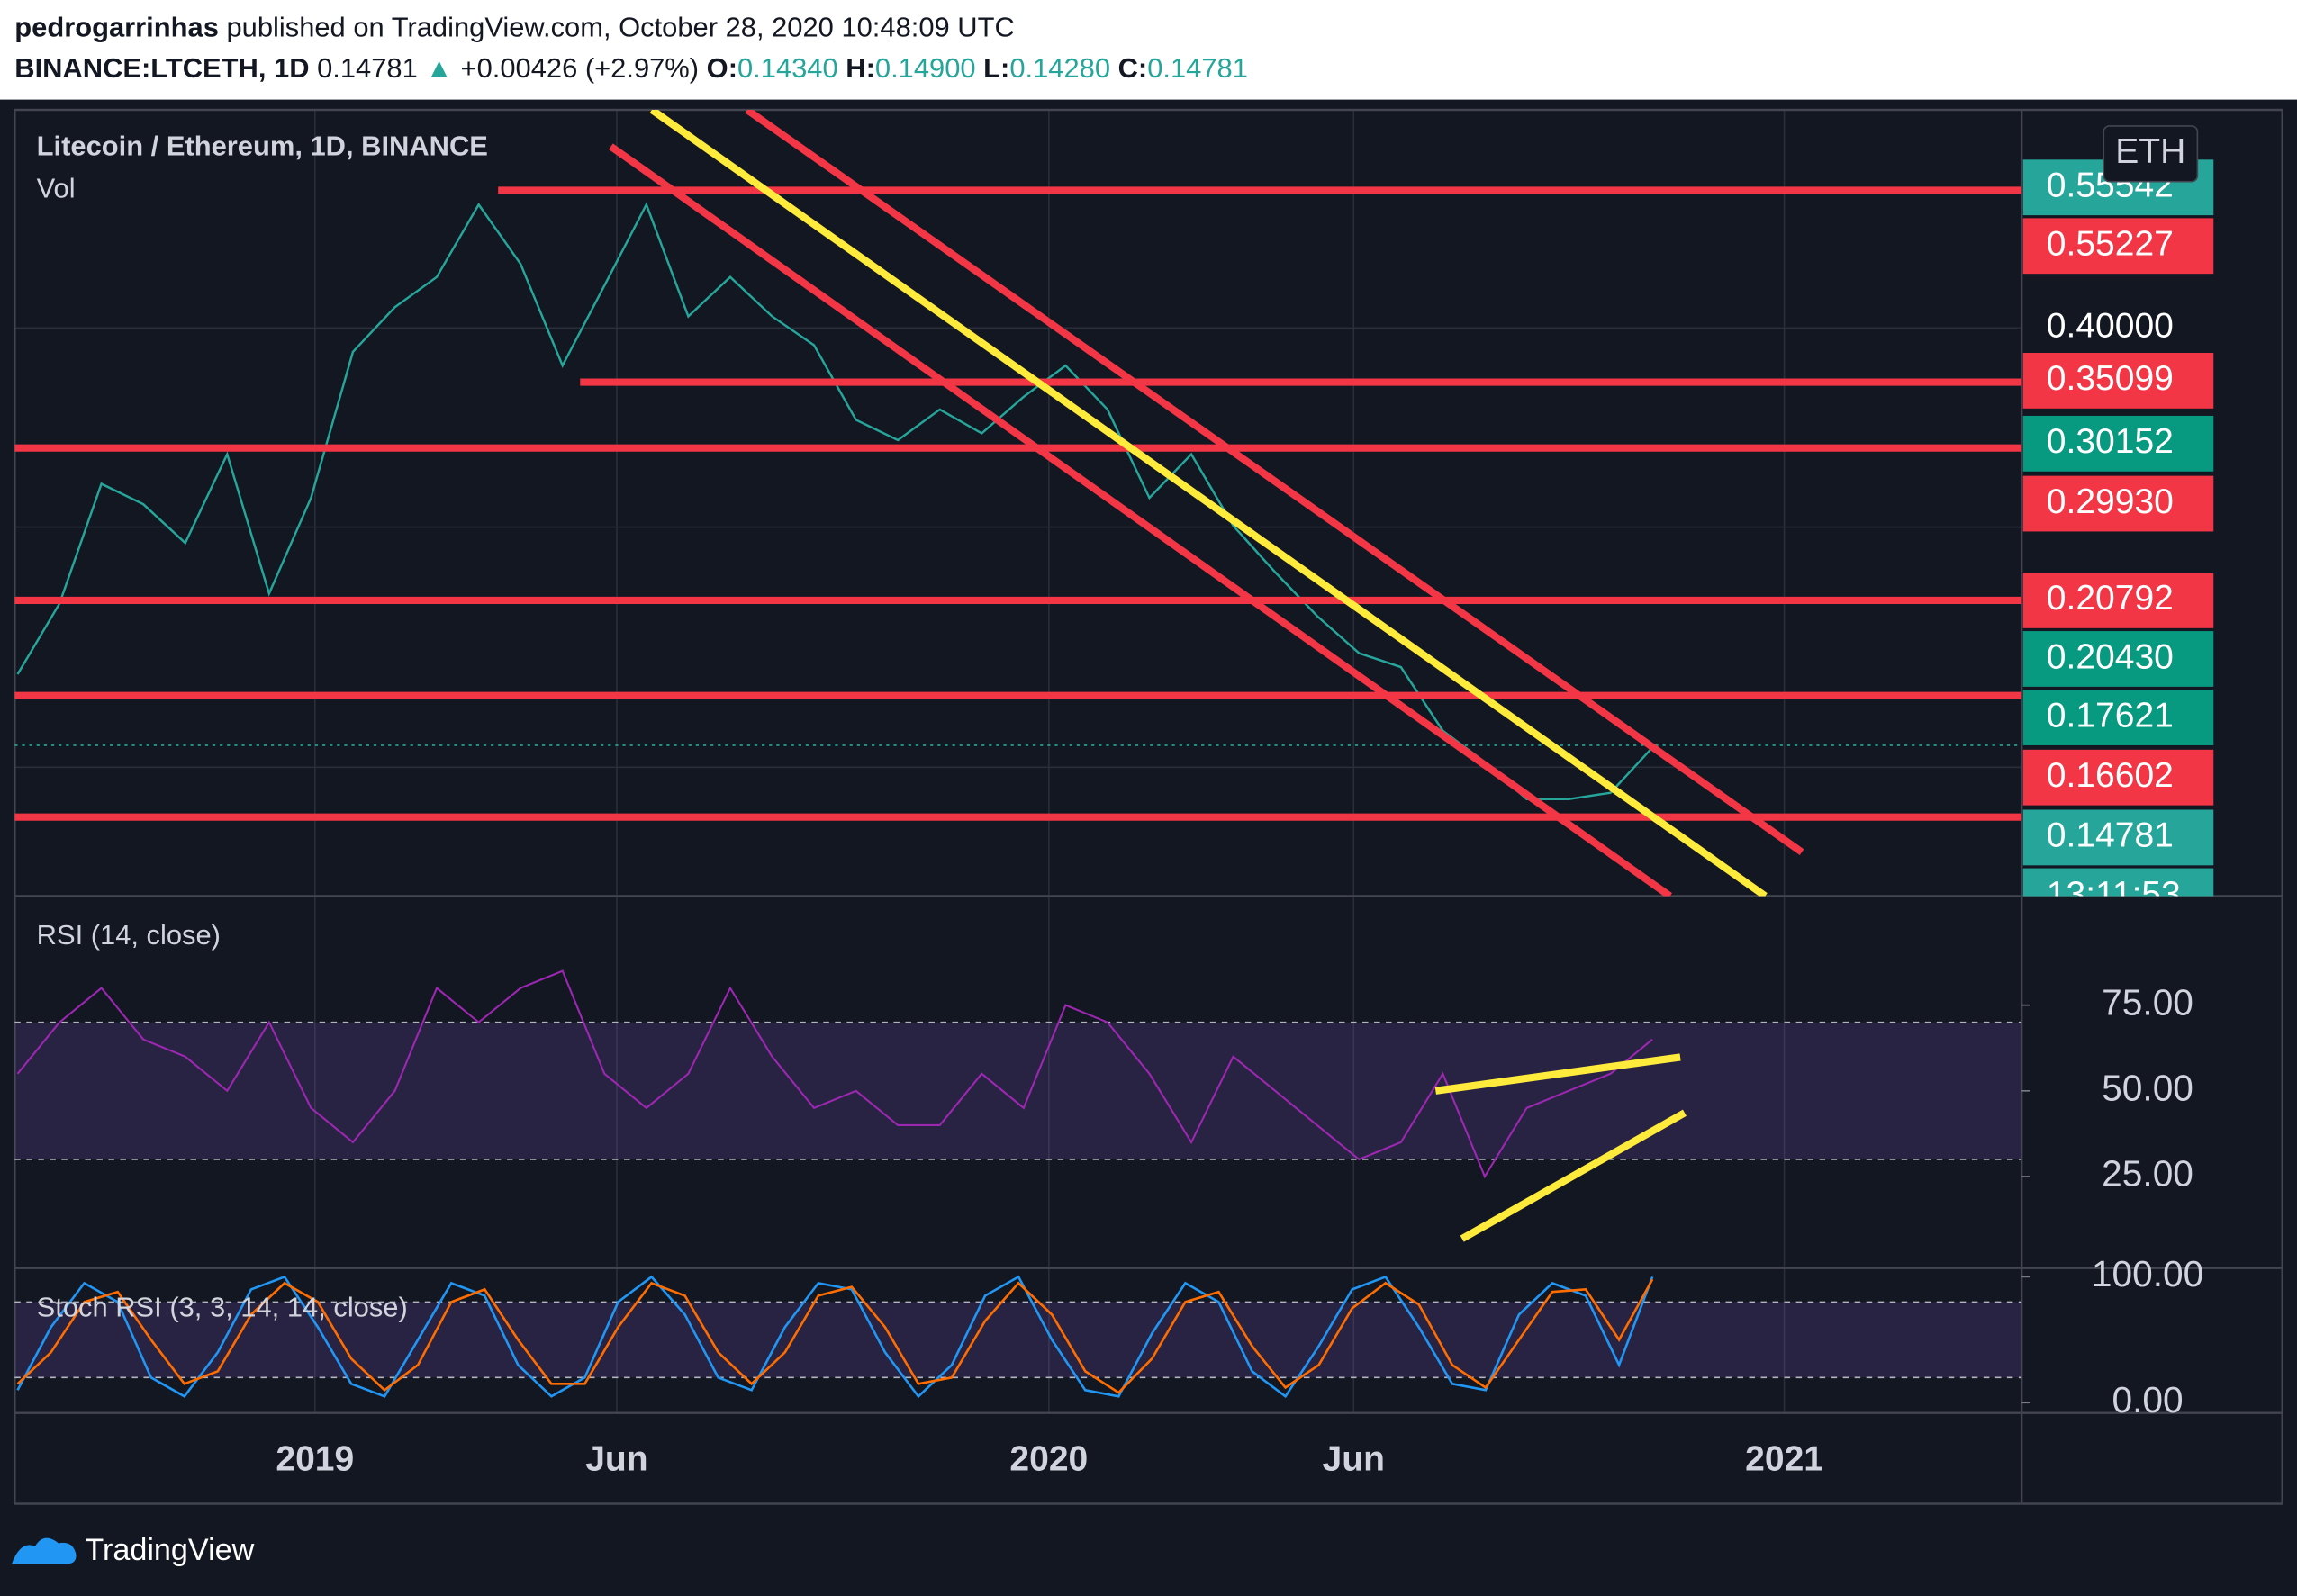  I want to click on price-label: 0.17621, so click(2110, 715).